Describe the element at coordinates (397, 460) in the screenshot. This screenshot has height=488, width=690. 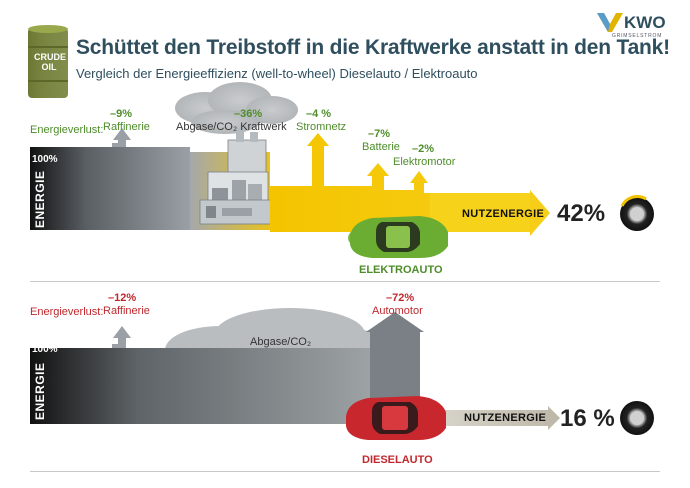
I see `diesel-car-label: DIESELAUTO` at that location.